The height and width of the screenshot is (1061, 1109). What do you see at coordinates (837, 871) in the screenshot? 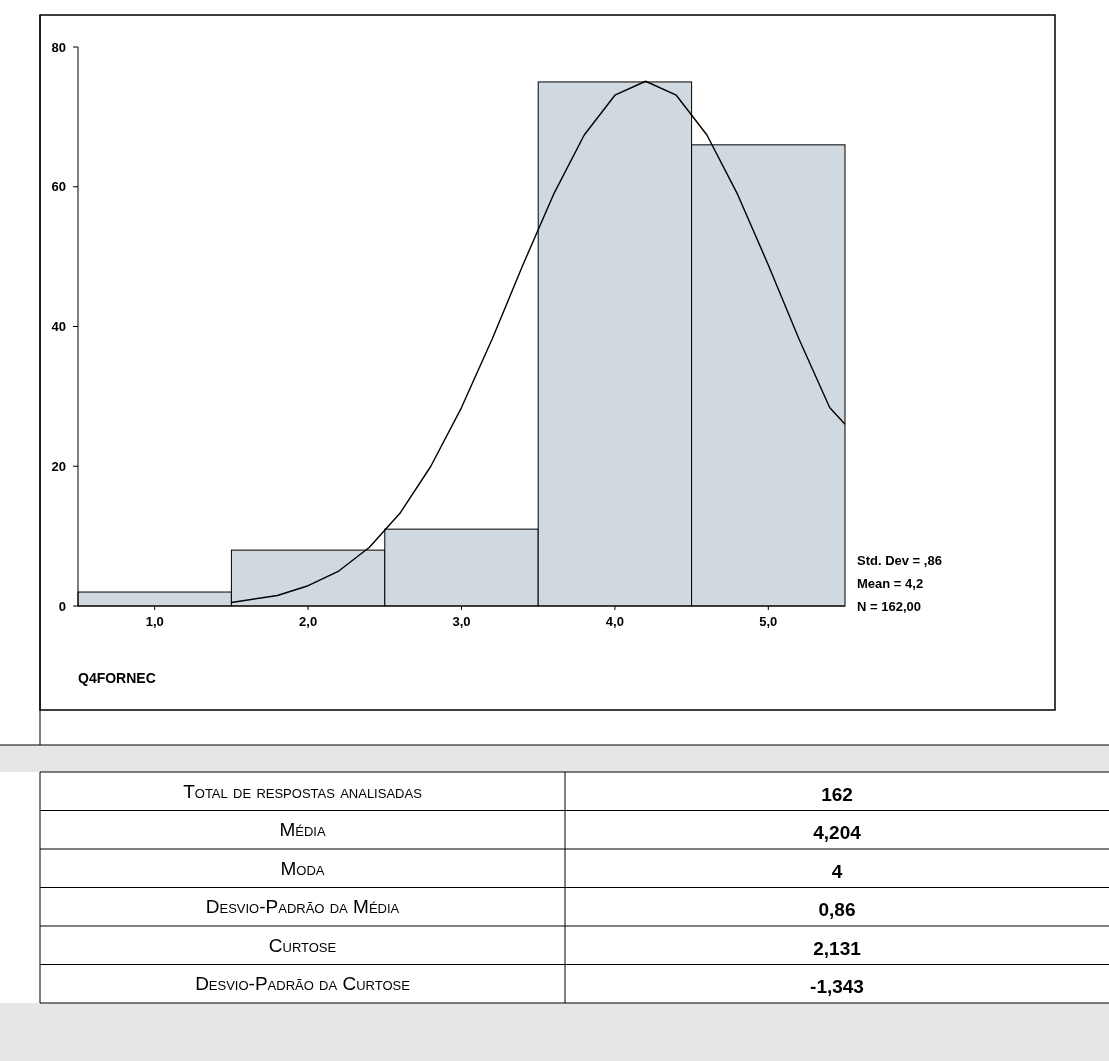
I see `text: 4` at bounding box center [837, 871].